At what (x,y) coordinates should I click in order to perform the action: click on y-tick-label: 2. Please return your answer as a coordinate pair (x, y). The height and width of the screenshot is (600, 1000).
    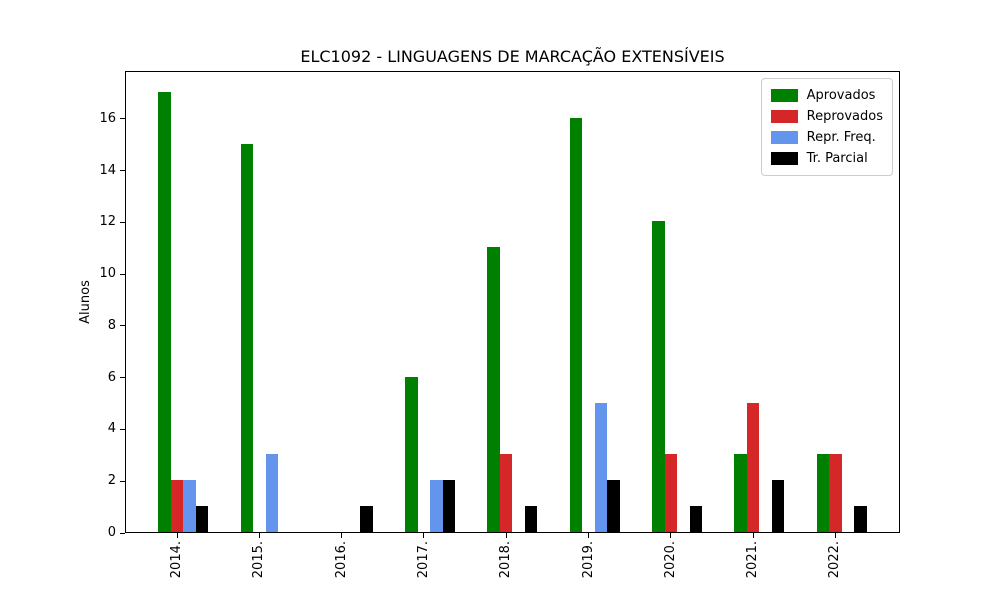
    Looking at the image, I should click on (111, 481).